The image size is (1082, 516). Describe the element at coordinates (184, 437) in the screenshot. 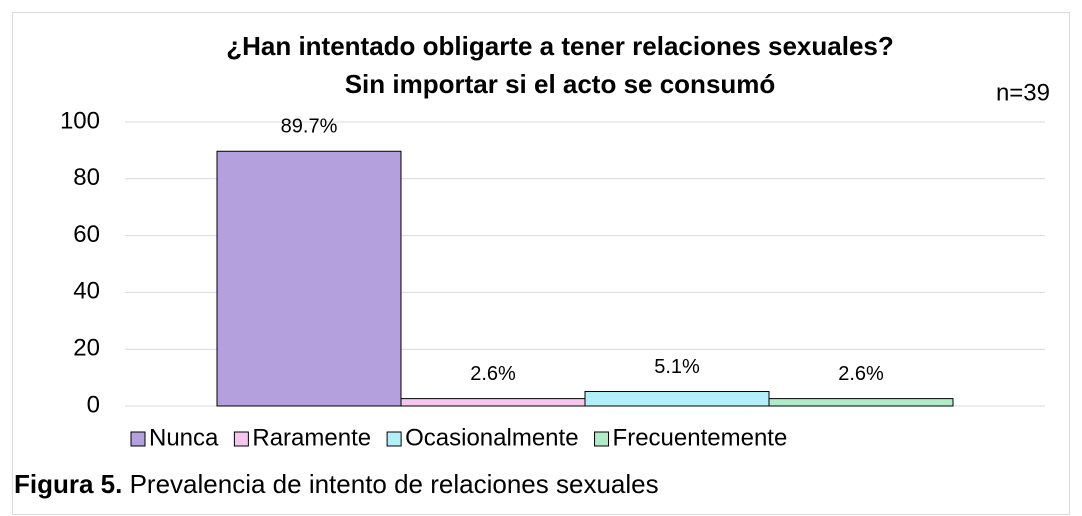

I see `legend-label: Nunca` at that location.